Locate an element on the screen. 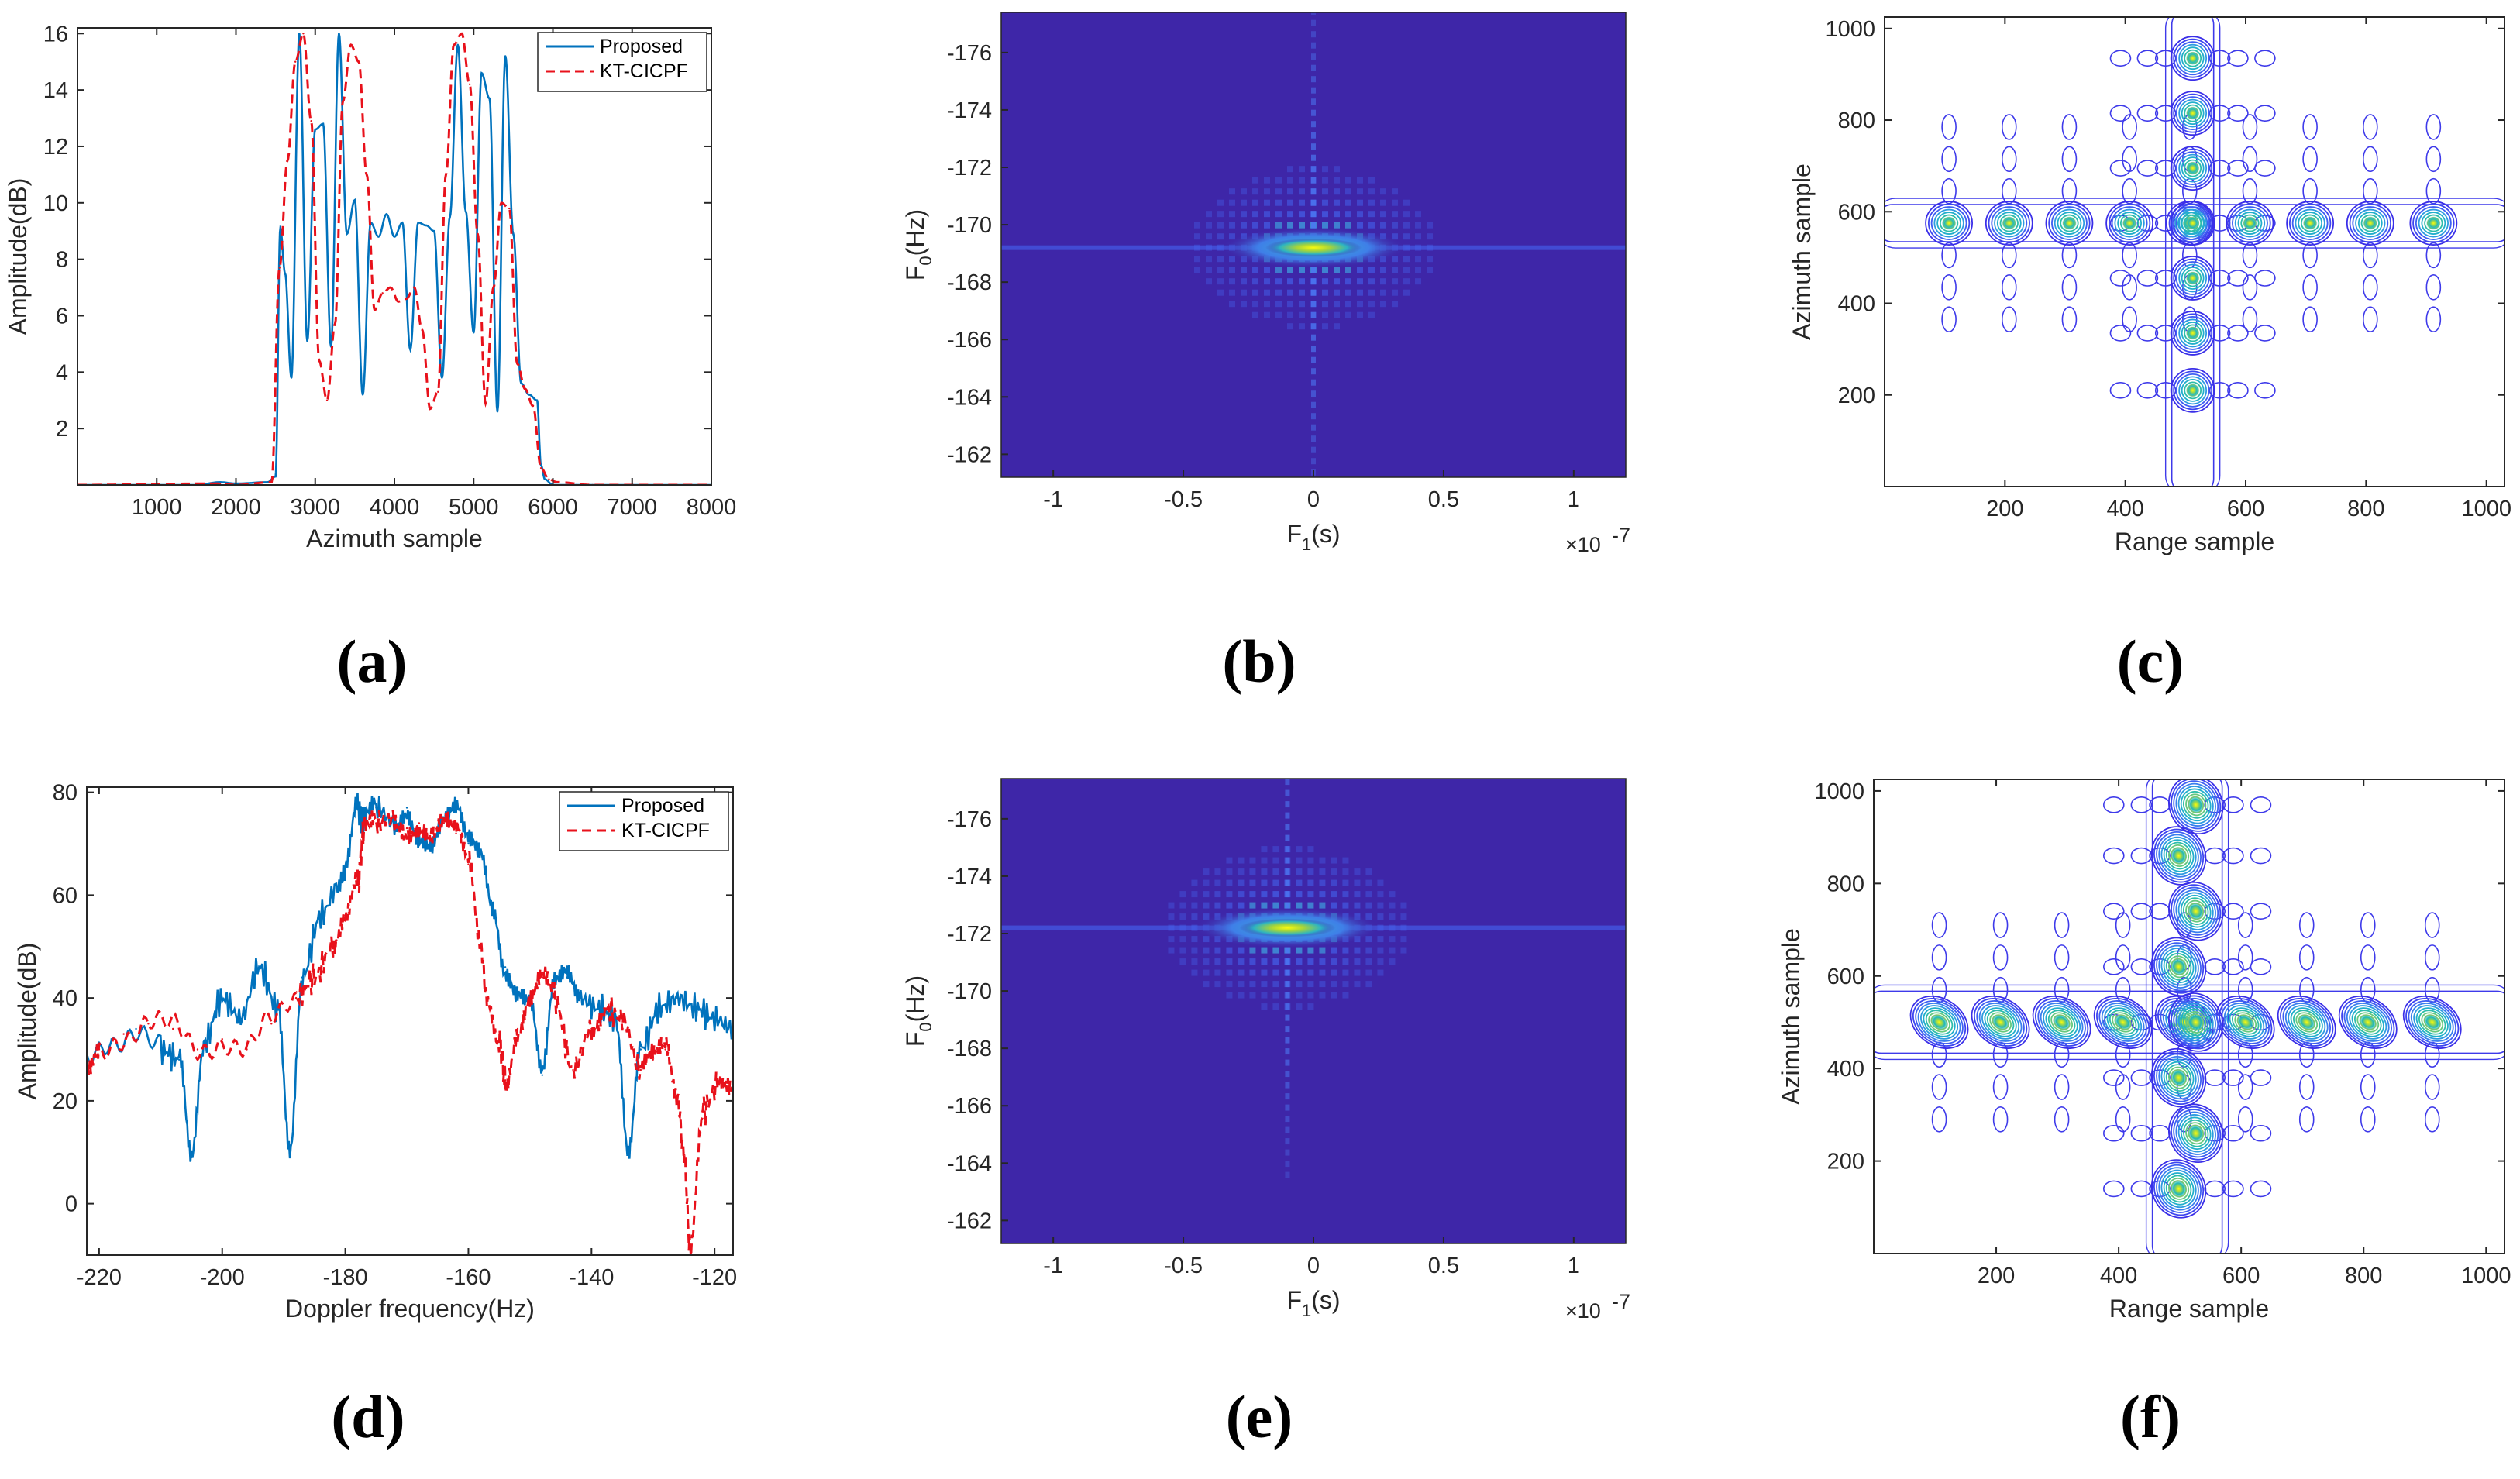 The width and height of the screenshot is (2520, 1479). x-tick-label: -160 is located at coordinates (469, 1277).